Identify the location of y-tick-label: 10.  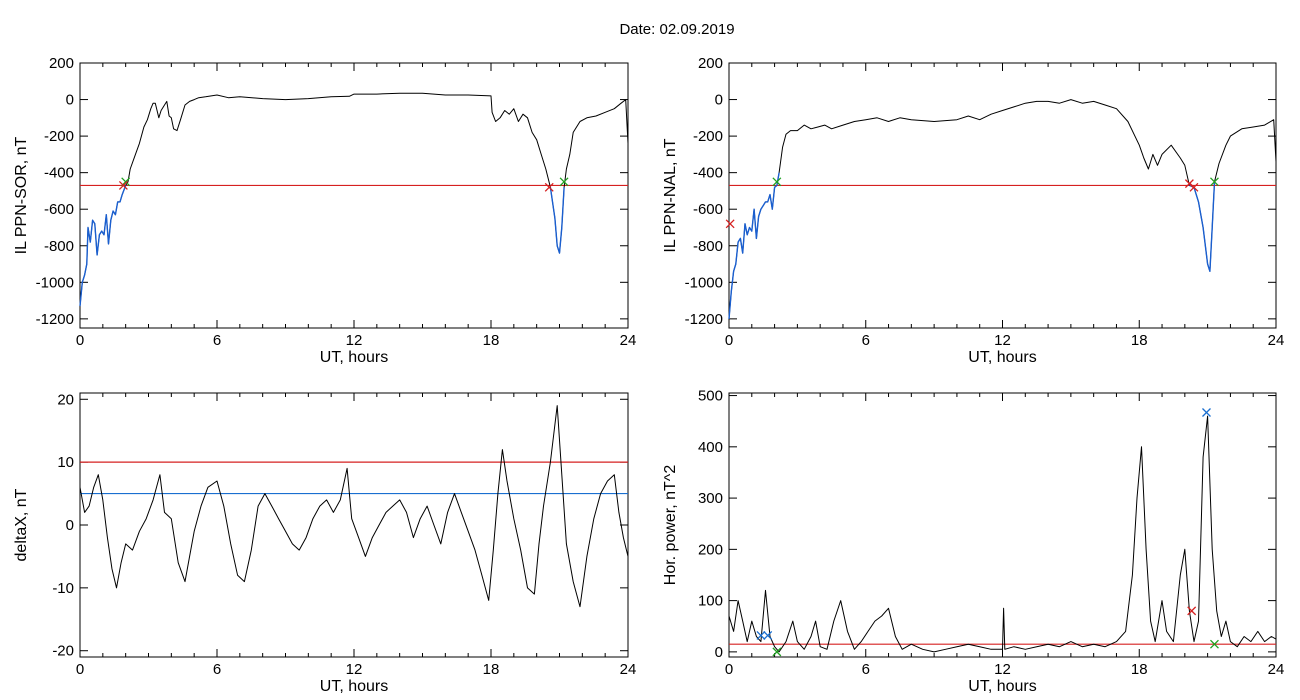
(65, 462).